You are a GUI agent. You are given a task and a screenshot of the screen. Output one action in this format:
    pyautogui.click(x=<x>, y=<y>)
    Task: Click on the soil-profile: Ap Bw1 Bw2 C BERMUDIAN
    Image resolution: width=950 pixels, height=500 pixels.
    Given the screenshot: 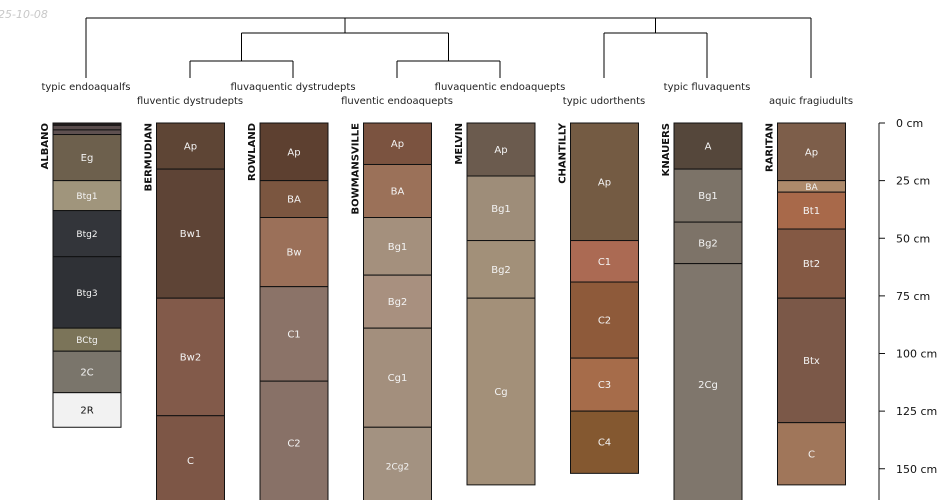 What is the action you would take?
    pyautogui.click(x=184, y=311)
    